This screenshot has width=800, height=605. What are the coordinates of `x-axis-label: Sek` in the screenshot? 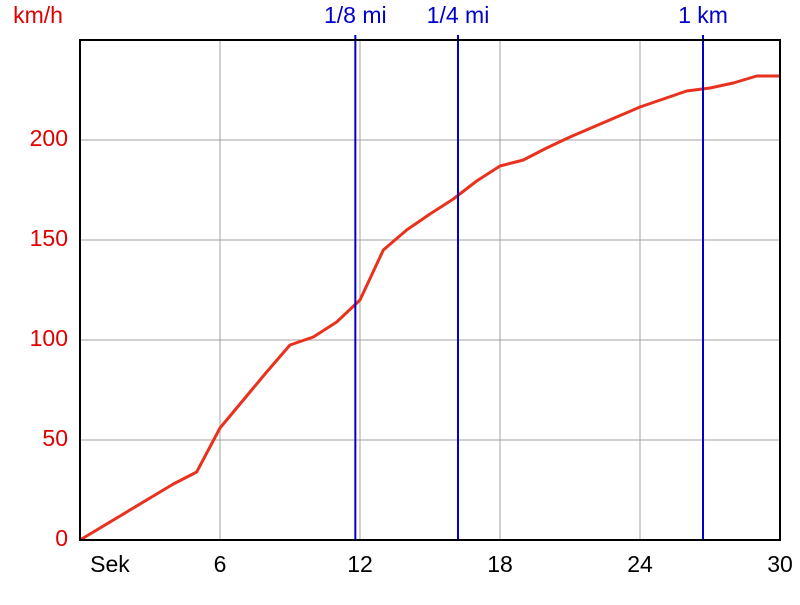 It's located at (110, 564).